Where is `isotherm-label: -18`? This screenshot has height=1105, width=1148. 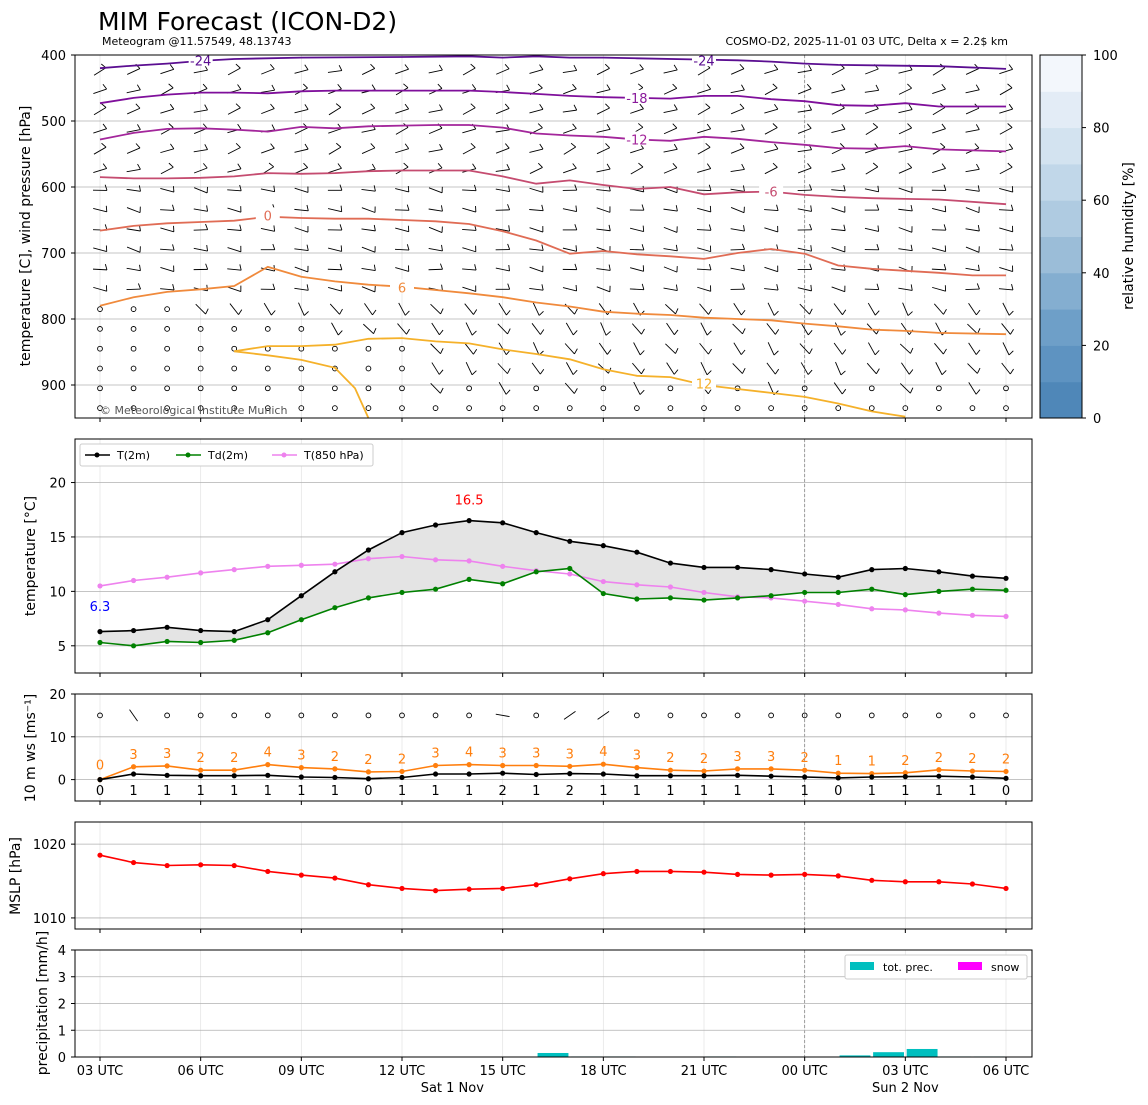 isotherm-label: -18 is located at coordinates (636, 99).